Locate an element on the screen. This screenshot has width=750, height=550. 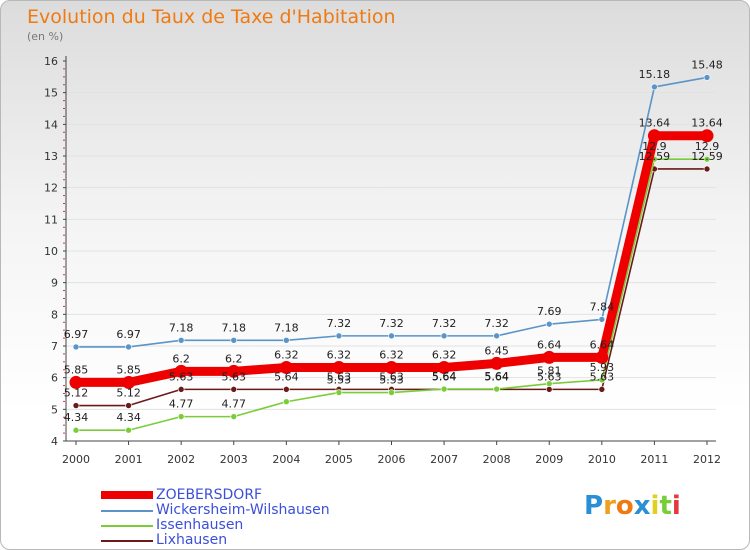
x-tick-label: 2000 is located at coordinates (76, 459).